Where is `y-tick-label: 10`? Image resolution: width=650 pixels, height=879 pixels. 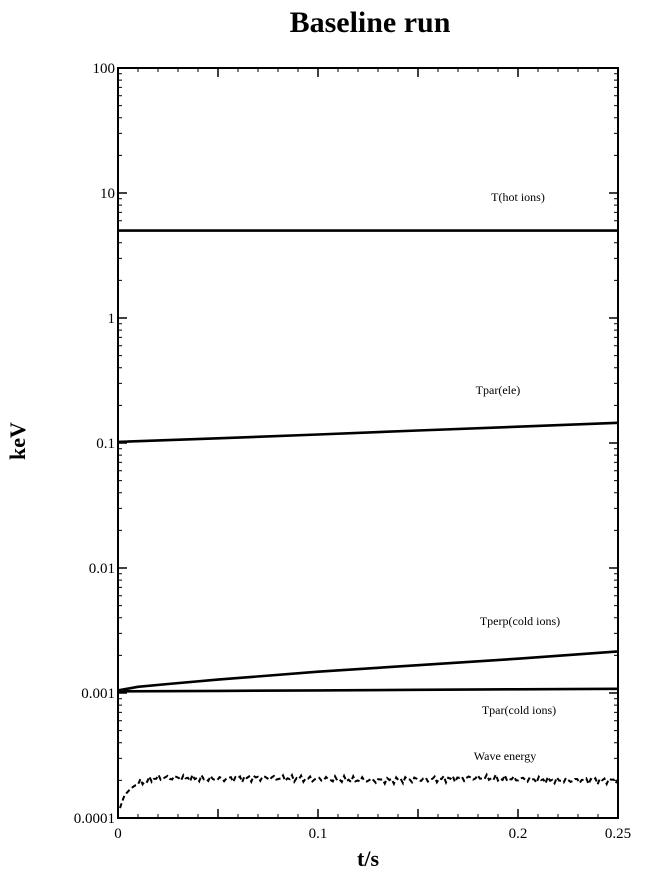 y-tick-label: 10 is located at coordinates (107, 194).